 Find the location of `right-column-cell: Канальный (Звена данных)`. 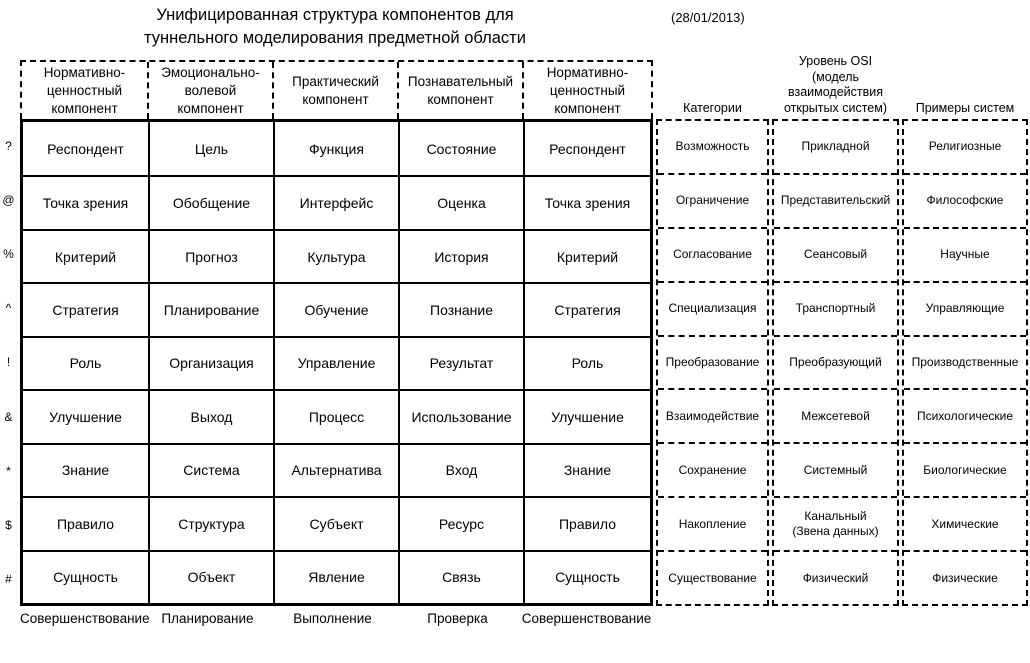

right-column-cell: Канальный (Звена данных) is located at coordinates (835, 523).